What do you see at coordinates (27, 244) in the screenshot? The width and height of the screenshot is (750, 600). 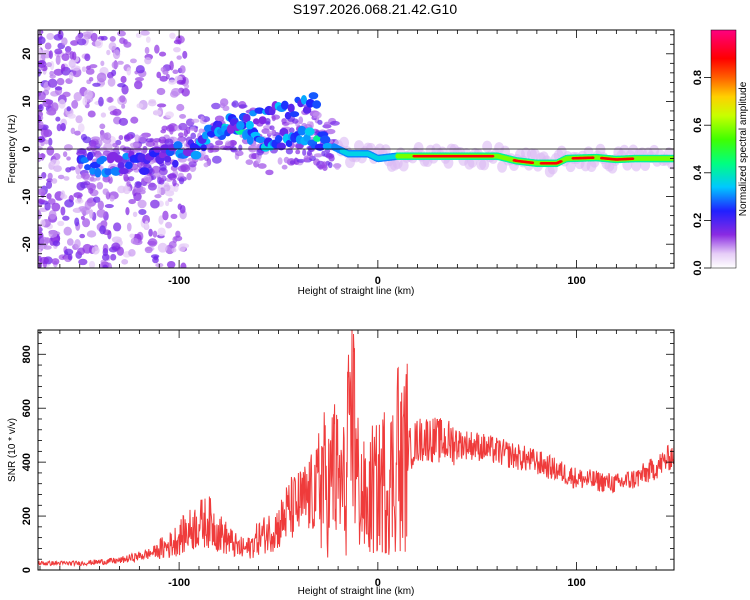 I see `spectrogram-y-tick-label: -20` at bounding box center [27, 244].